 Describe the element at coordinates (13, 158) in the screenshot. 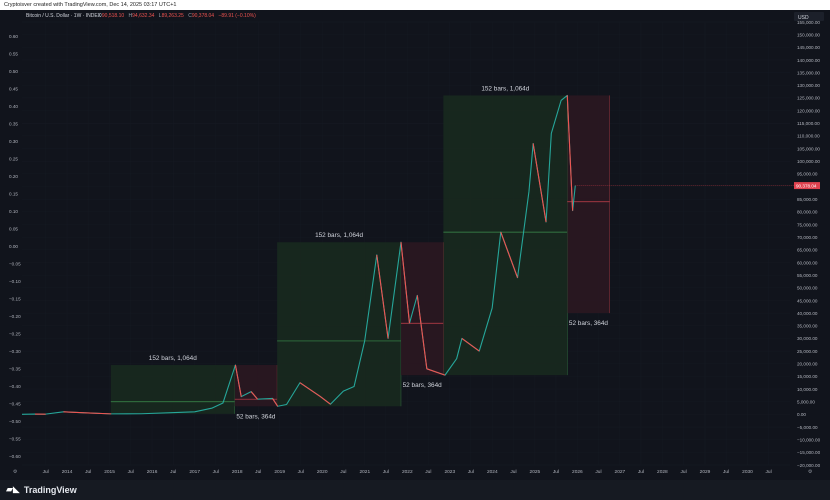

I see `left-axis-tick-label: 0.25` at that location.